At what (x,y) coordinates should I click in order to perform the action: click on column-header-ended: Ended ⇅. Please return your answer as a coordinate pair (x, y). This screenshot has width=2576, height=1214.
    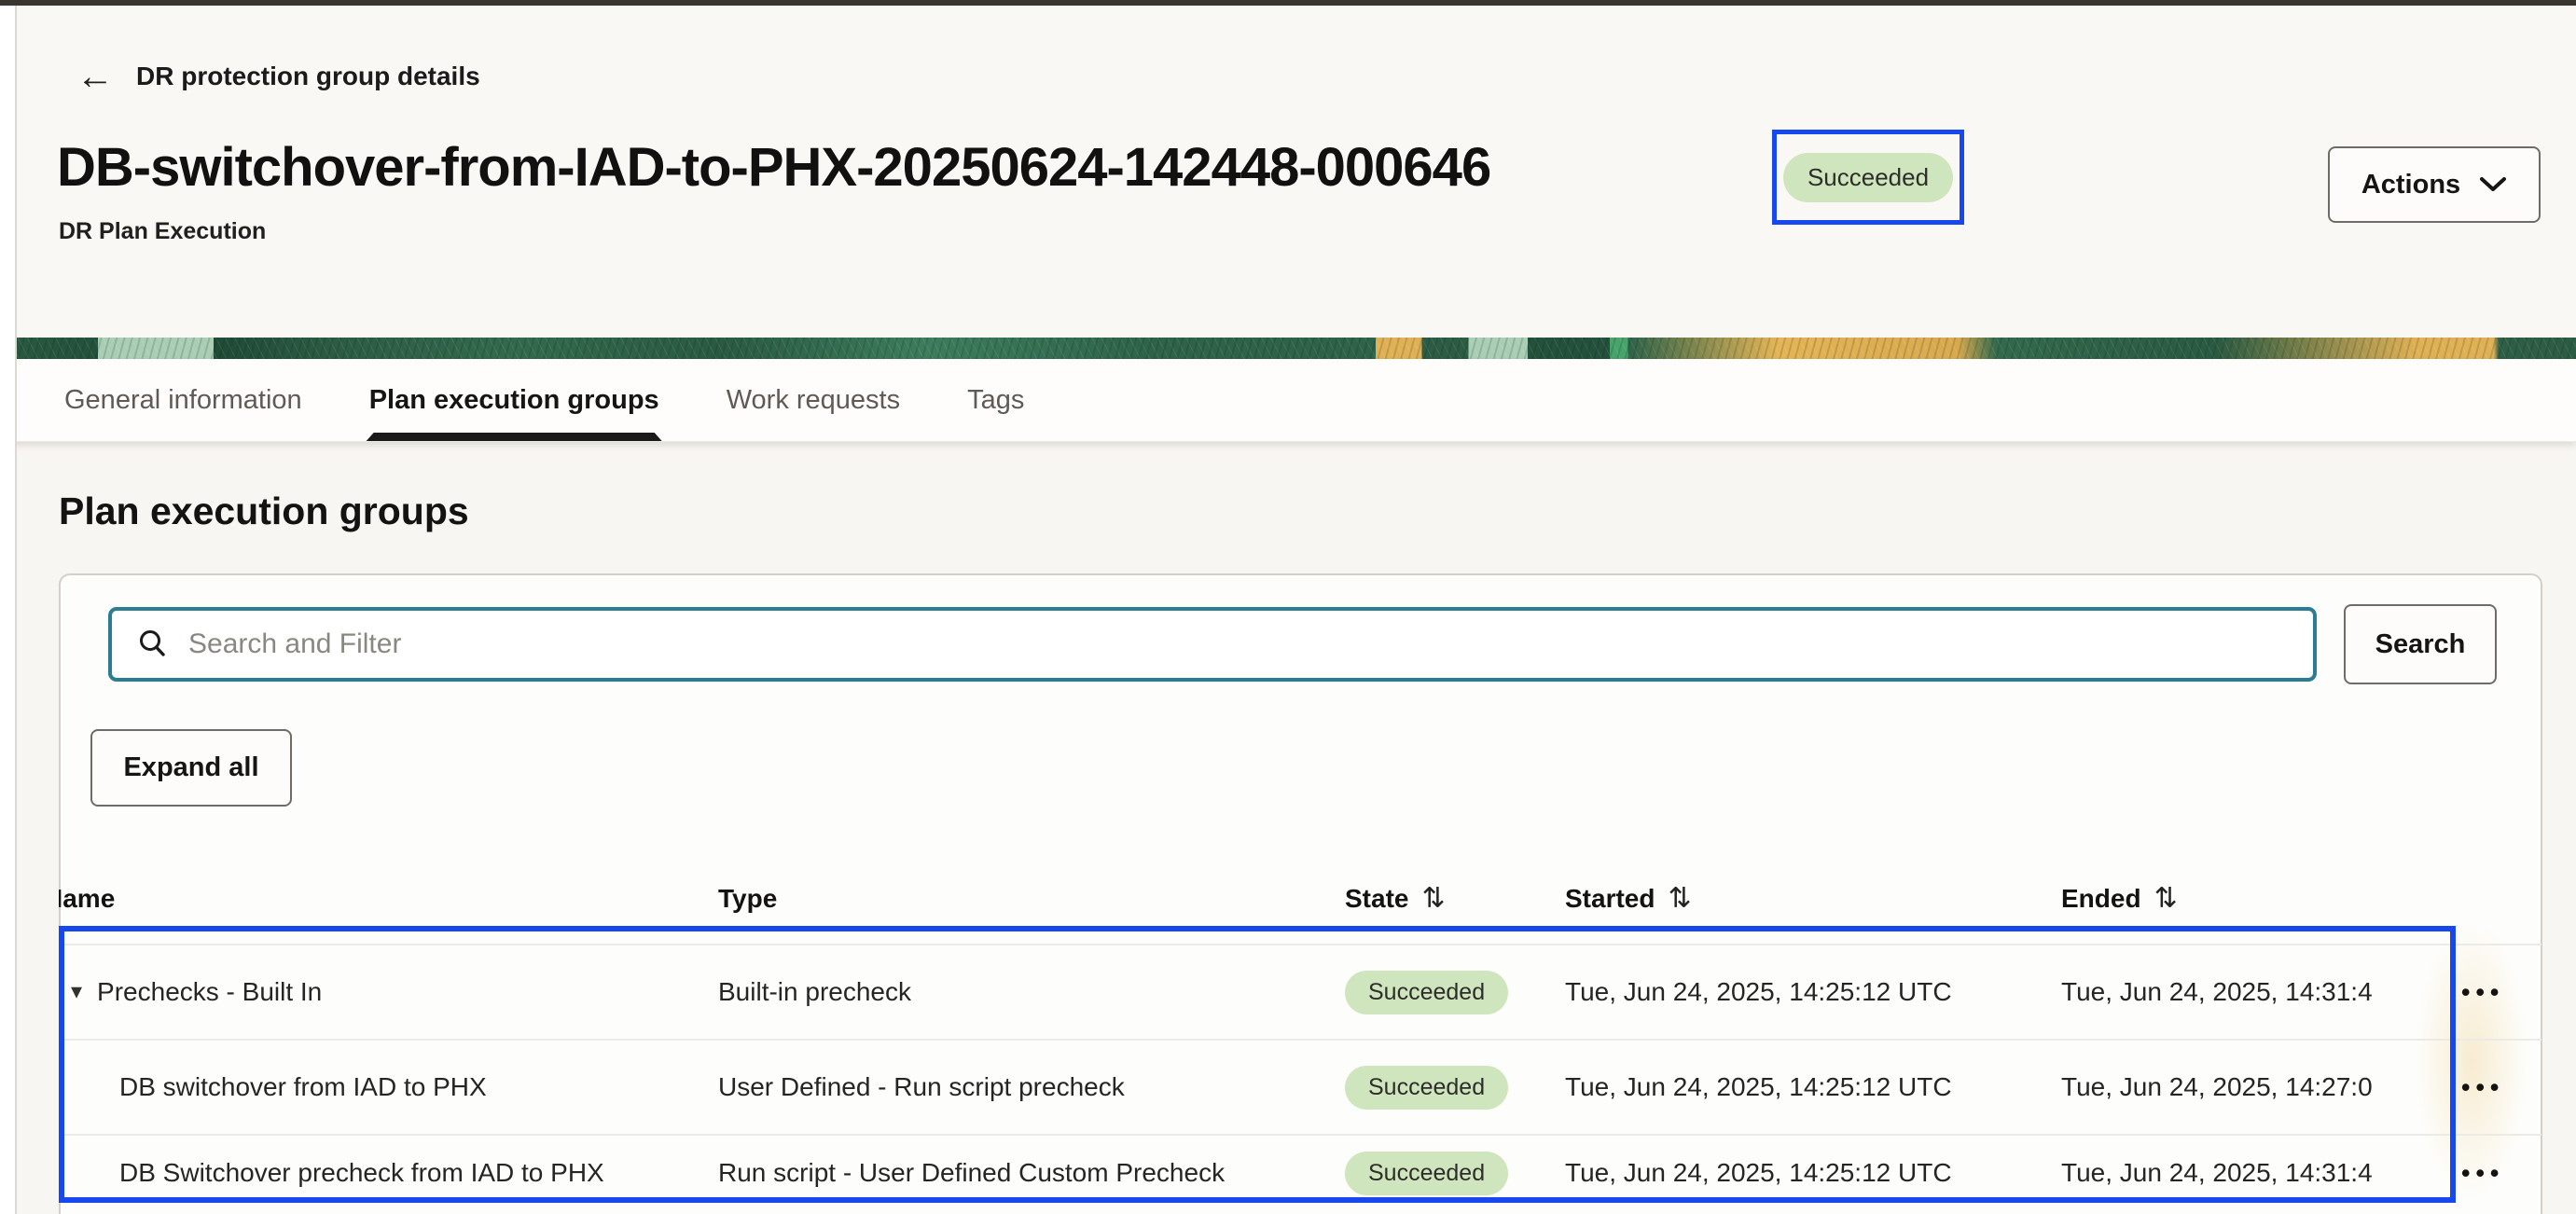
    Looking at the image, I should click on (2119, 898).